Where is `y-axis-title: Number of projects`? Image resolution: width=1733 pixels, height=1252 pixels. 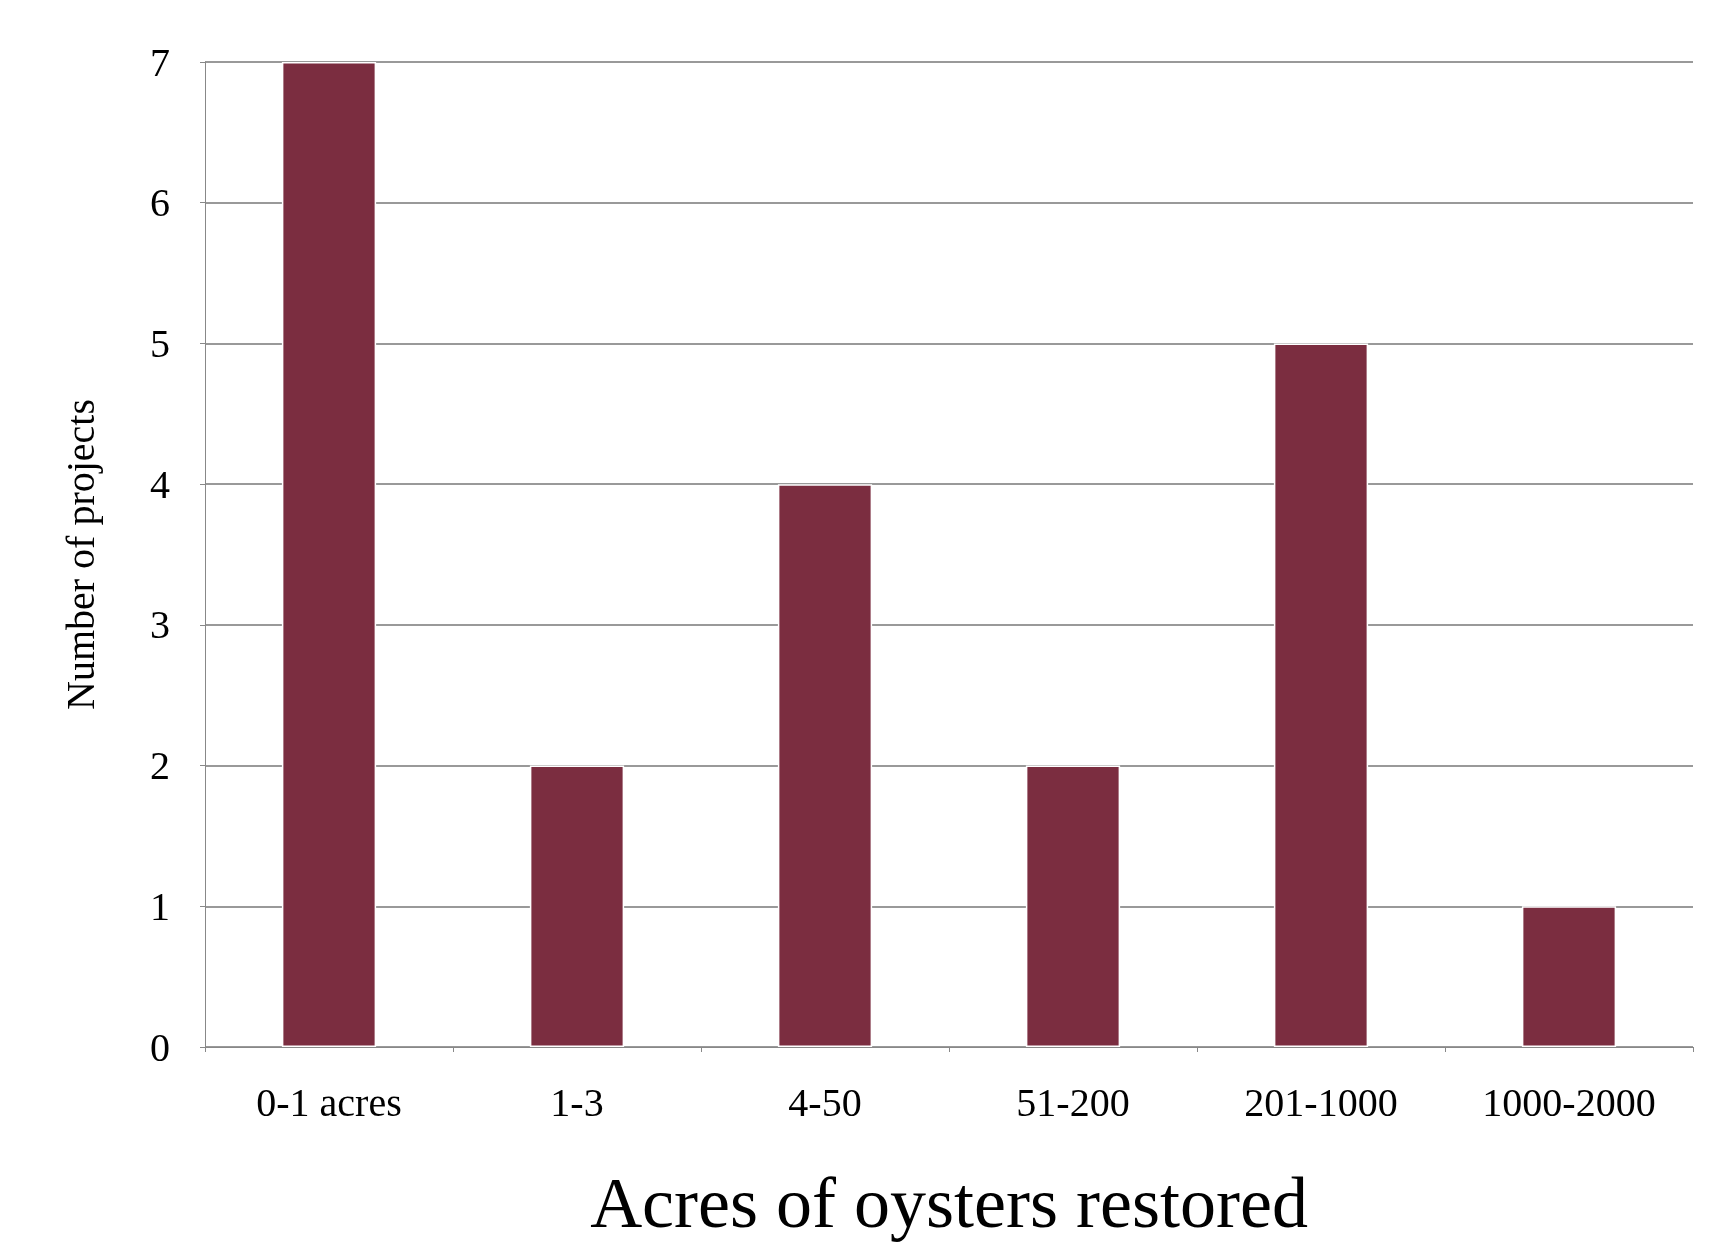 y-axis-title: Number of projects is located at coordinates (80, 554).